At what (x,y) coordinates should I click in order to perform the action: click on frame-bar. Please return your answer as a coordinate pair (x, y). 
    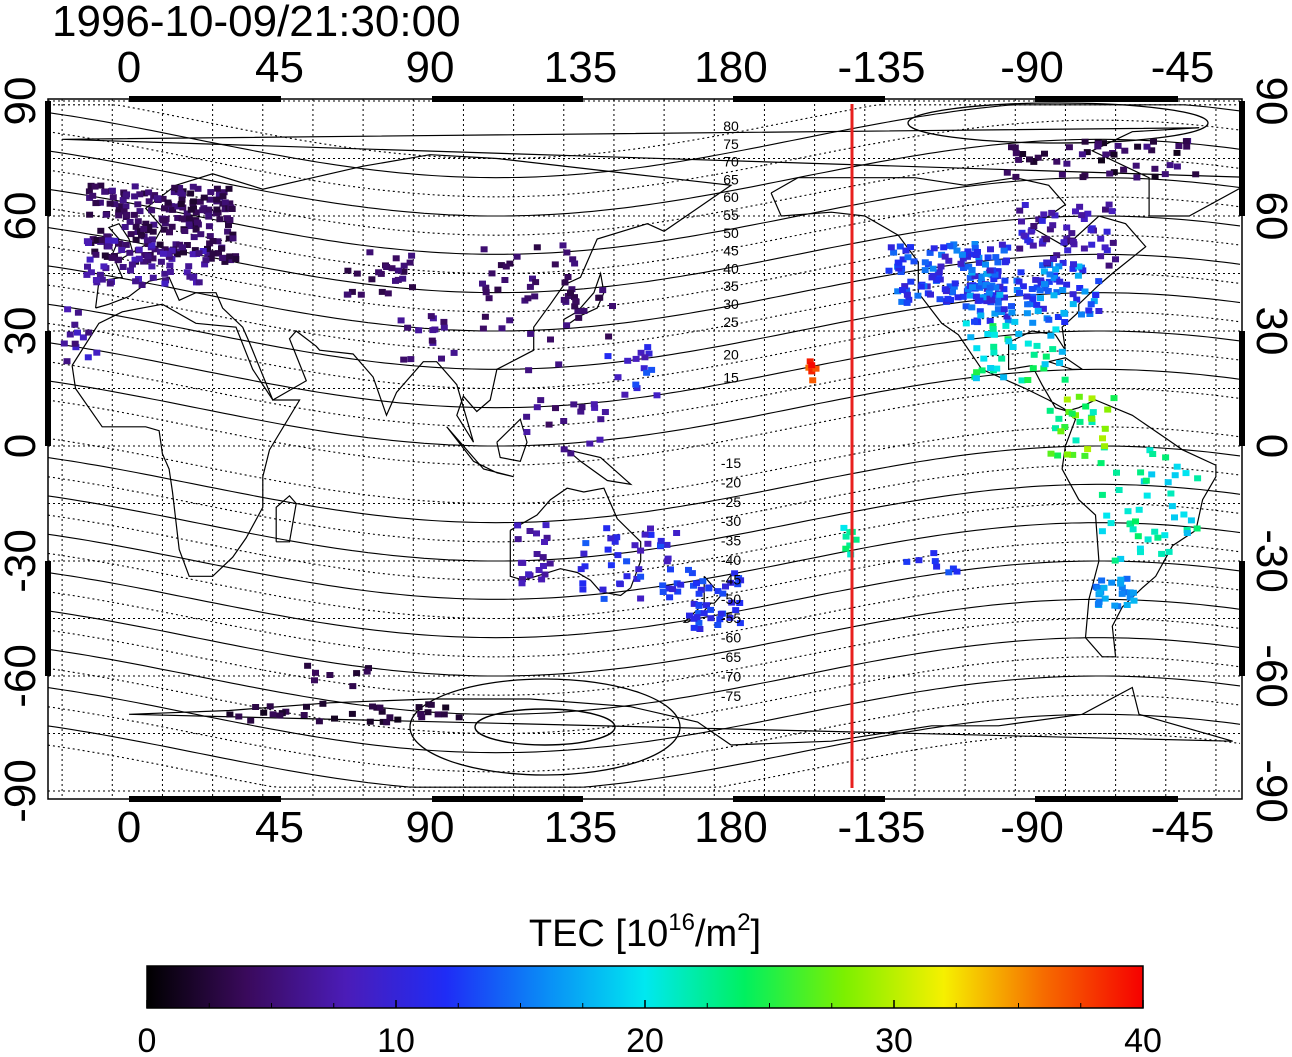
    Looking at the image, I should click on (48, 388).